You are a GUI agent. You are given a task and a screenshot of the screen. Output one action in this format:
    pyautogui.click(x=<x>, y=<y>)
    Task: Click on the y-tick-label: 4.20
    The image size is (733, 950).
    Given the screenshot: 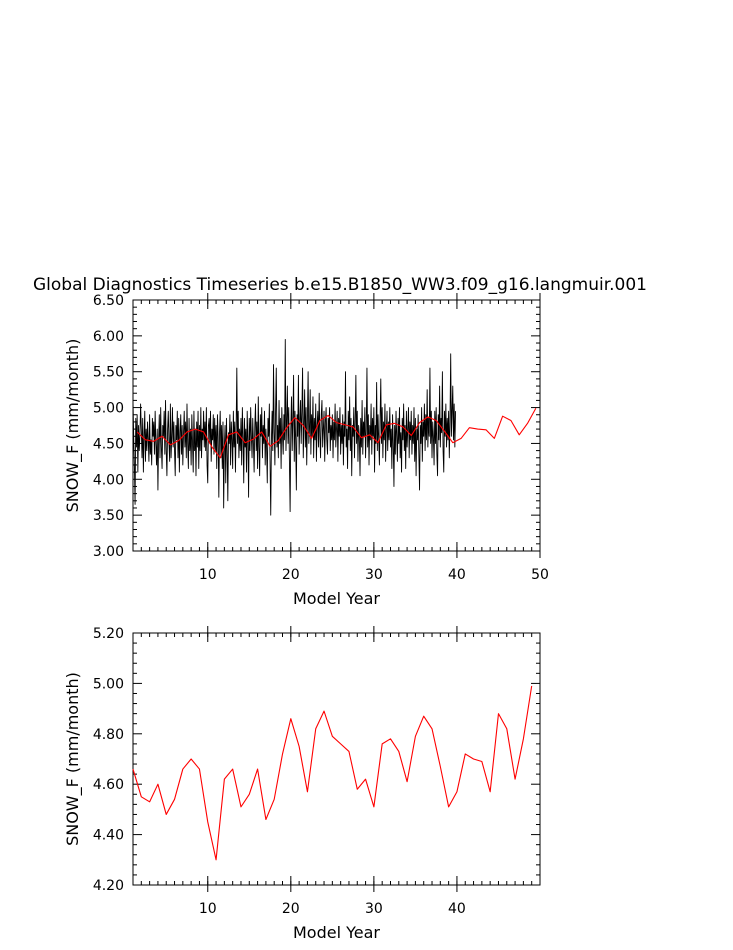 What is the action you would take?
    pyautogui.click(x=108, y=886)
    